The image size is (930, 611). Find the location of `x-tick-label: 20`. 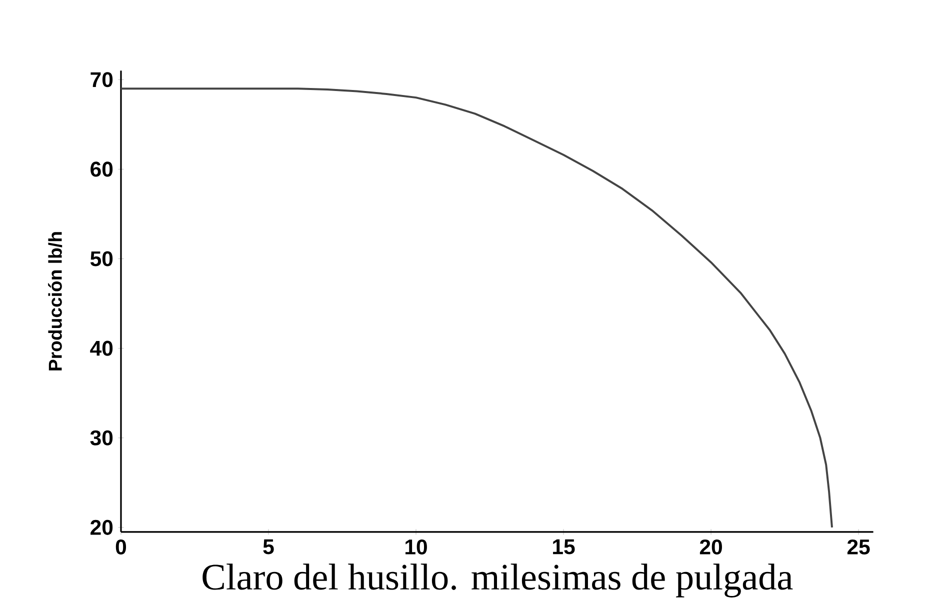

x-tick-label: 20 is located at coordinates (711, 546).